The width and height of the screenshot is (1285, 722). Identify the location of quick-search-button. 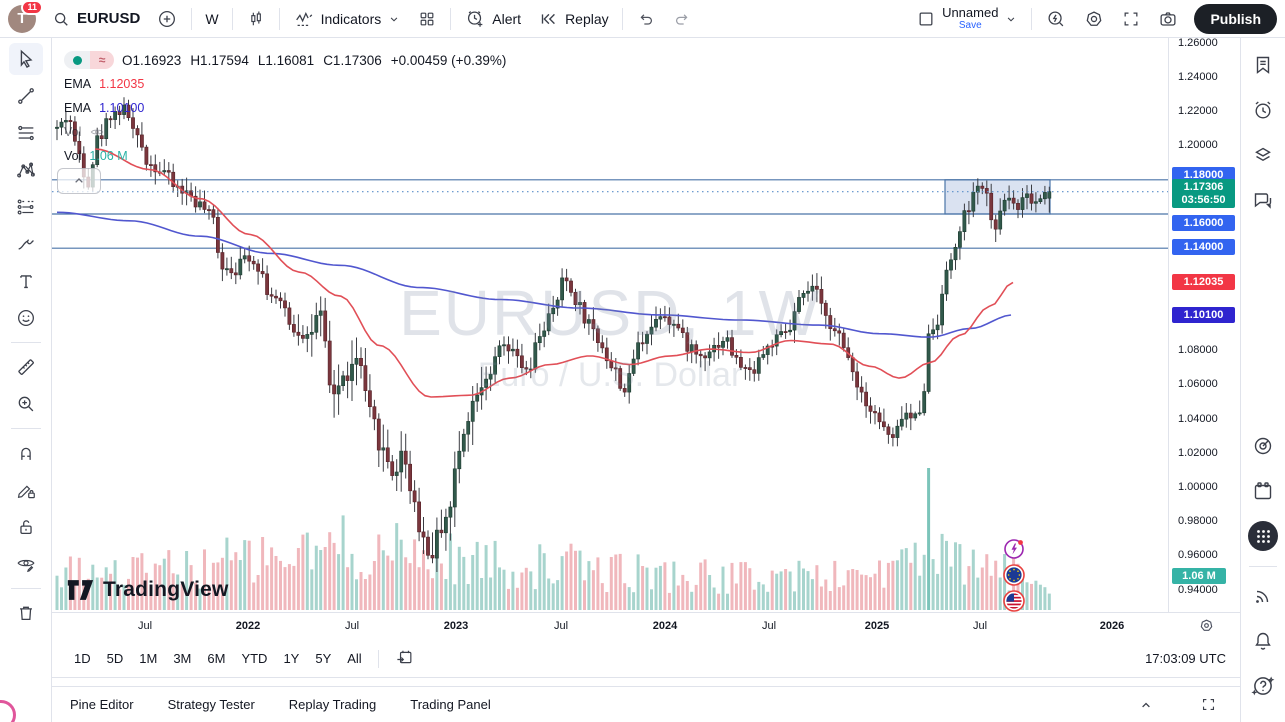
(1056, 19).